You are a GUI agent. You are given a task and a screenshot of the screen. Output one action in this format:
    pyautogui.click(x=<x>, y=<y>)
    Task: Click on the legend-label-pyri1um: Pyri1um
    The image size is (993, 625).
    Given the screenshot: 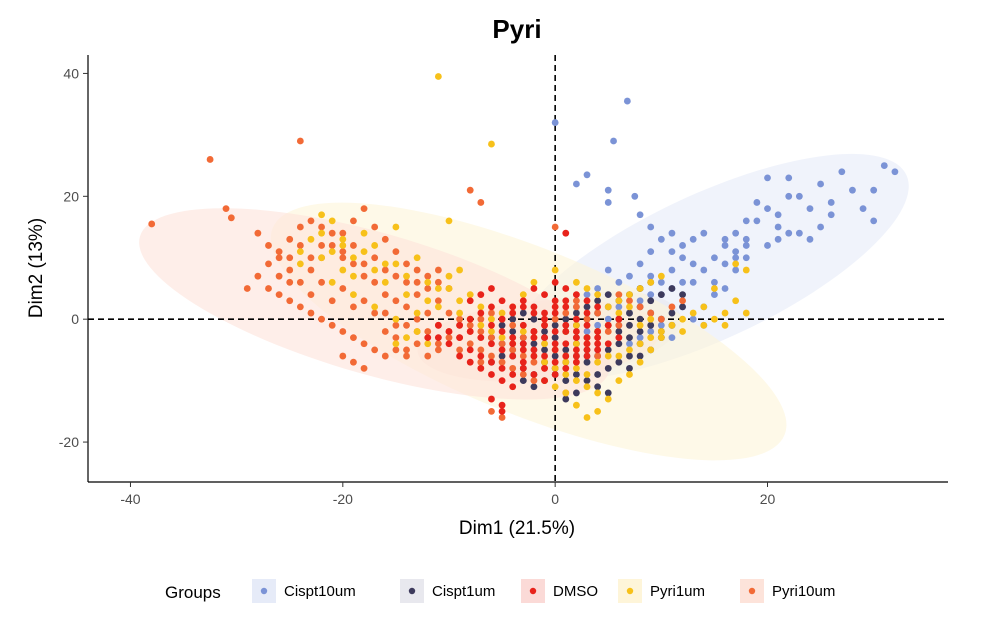 What is the action you would take?
    pyautogui.click(x=677, y=591)
    